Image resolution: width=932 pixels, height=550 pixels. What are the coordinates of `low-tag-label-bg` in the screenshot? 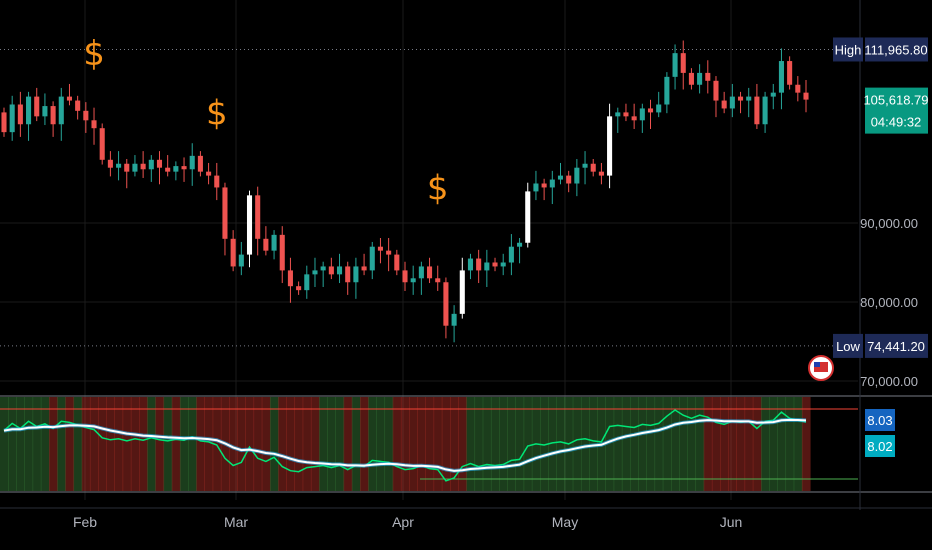 It's located at (848, 345).